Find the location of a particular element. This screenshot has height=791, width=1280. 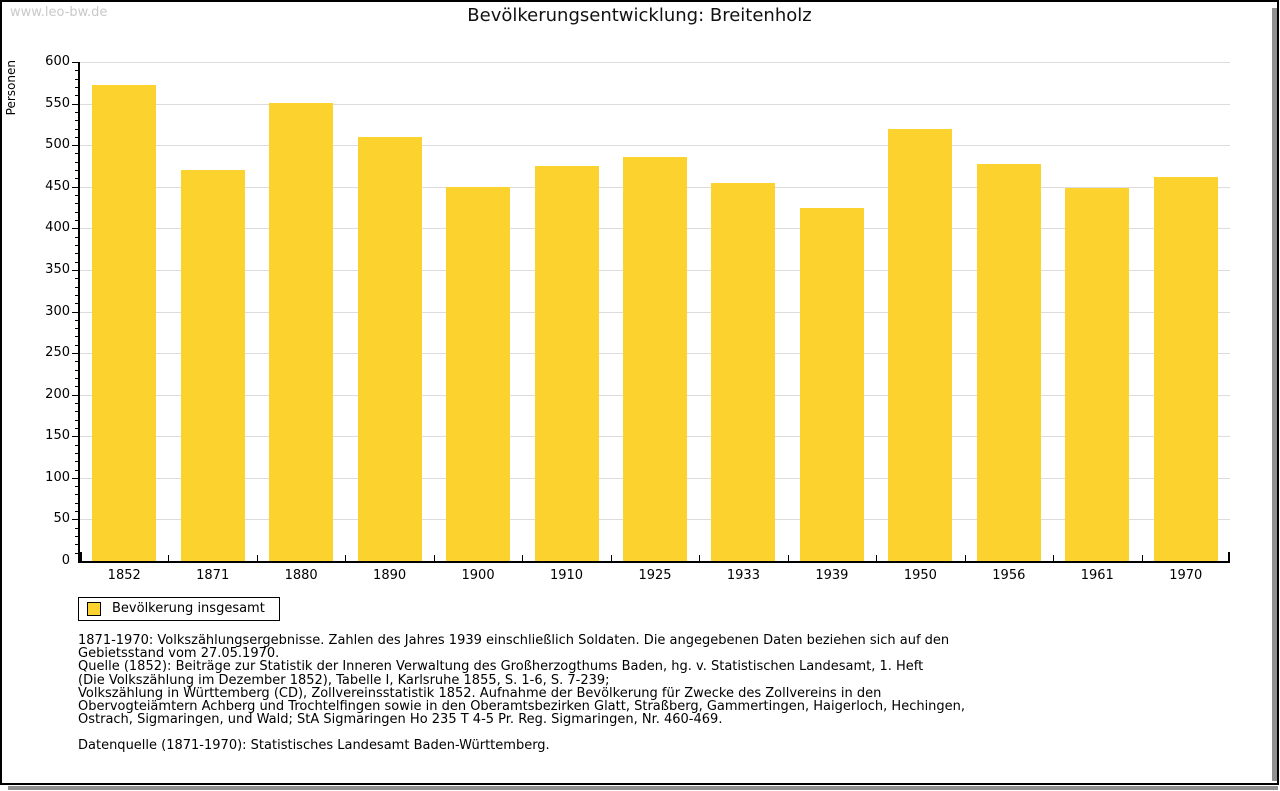

footer-line: Gebietsstand vom 27.05.1970. is located at coordinates (179, 654).